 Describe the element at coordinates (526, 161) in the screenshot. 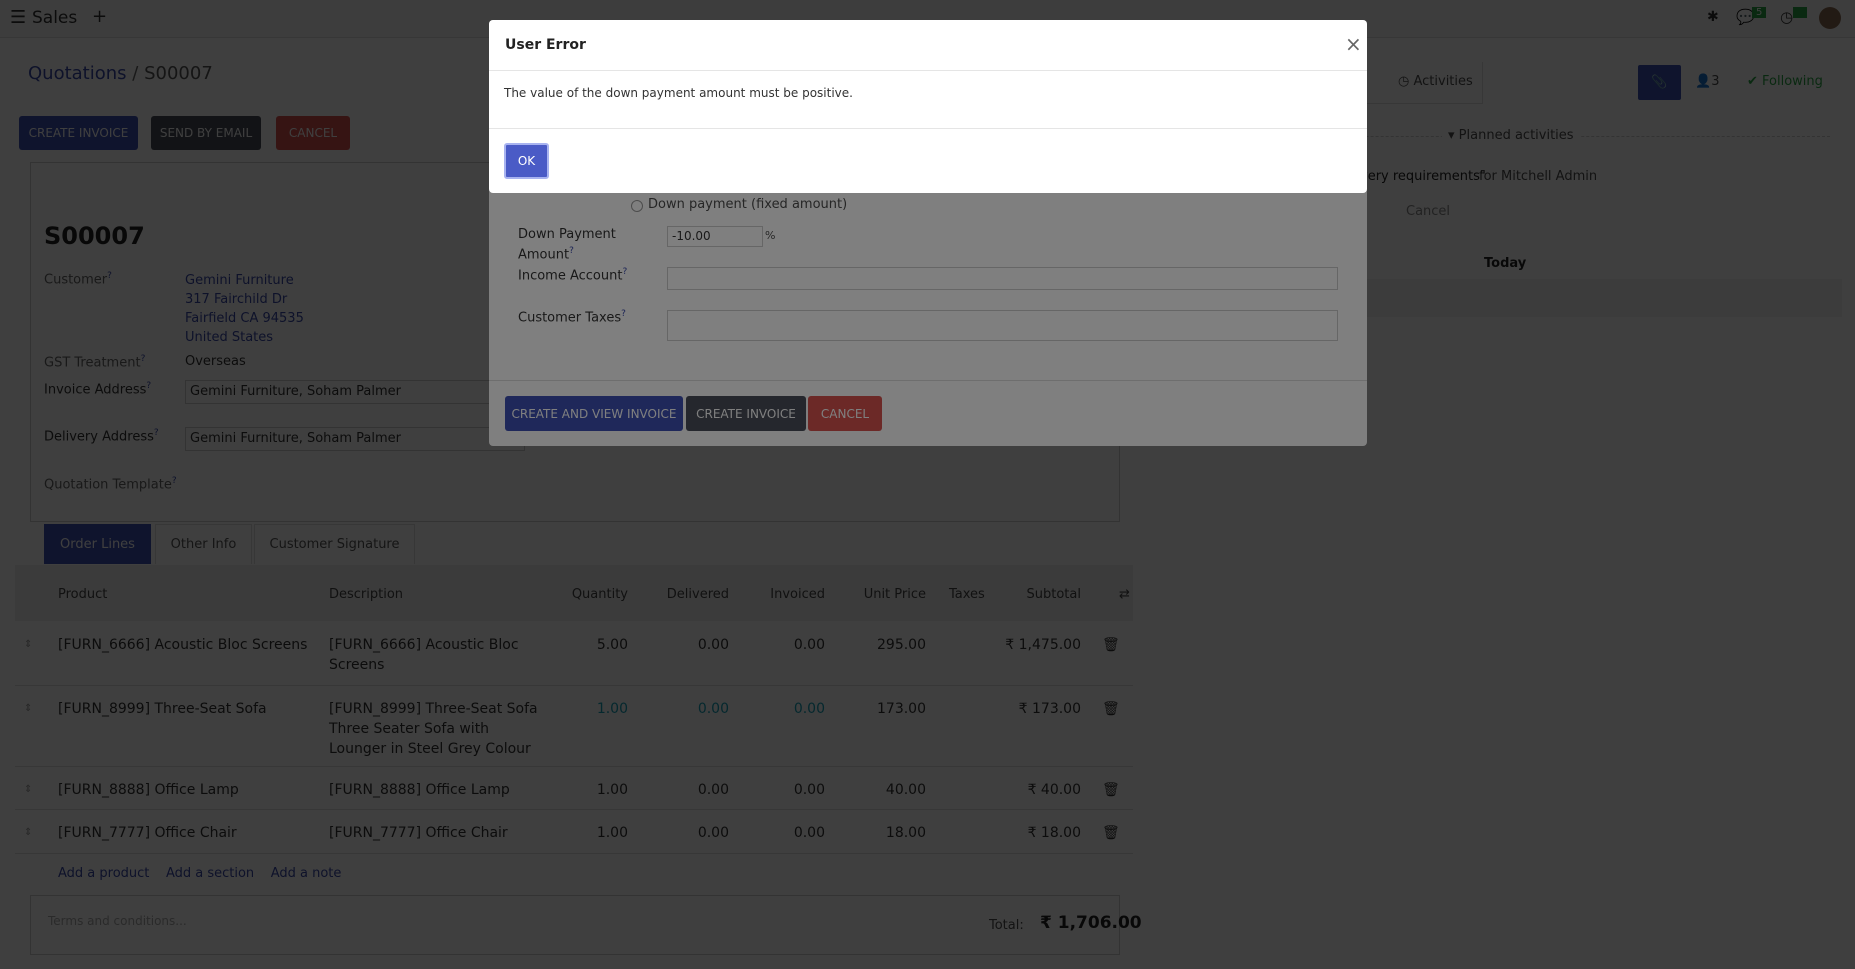

I see `ok-button: OK` at that location.